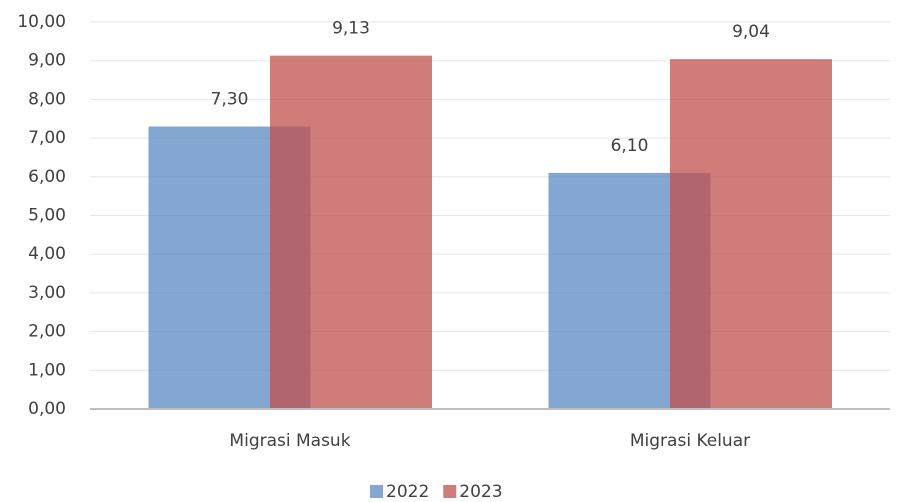 The width and height of the screenshot is (904, 502). What do you see at coordinates (230, 99) in the screenshot?
I see `data-label: 7,30` at bounding box center [230, 99].